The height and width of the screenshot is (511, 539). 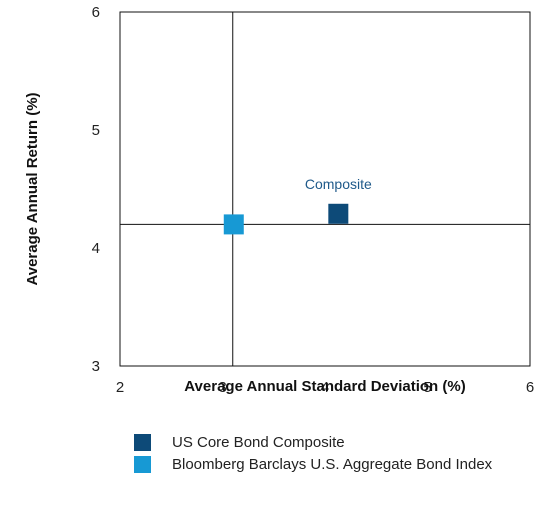 What do you see at coordinates (32, 188) in the screenshot?
I see `y-axis-title: Average Annual Return (%)` at bounding box center [32, 188].